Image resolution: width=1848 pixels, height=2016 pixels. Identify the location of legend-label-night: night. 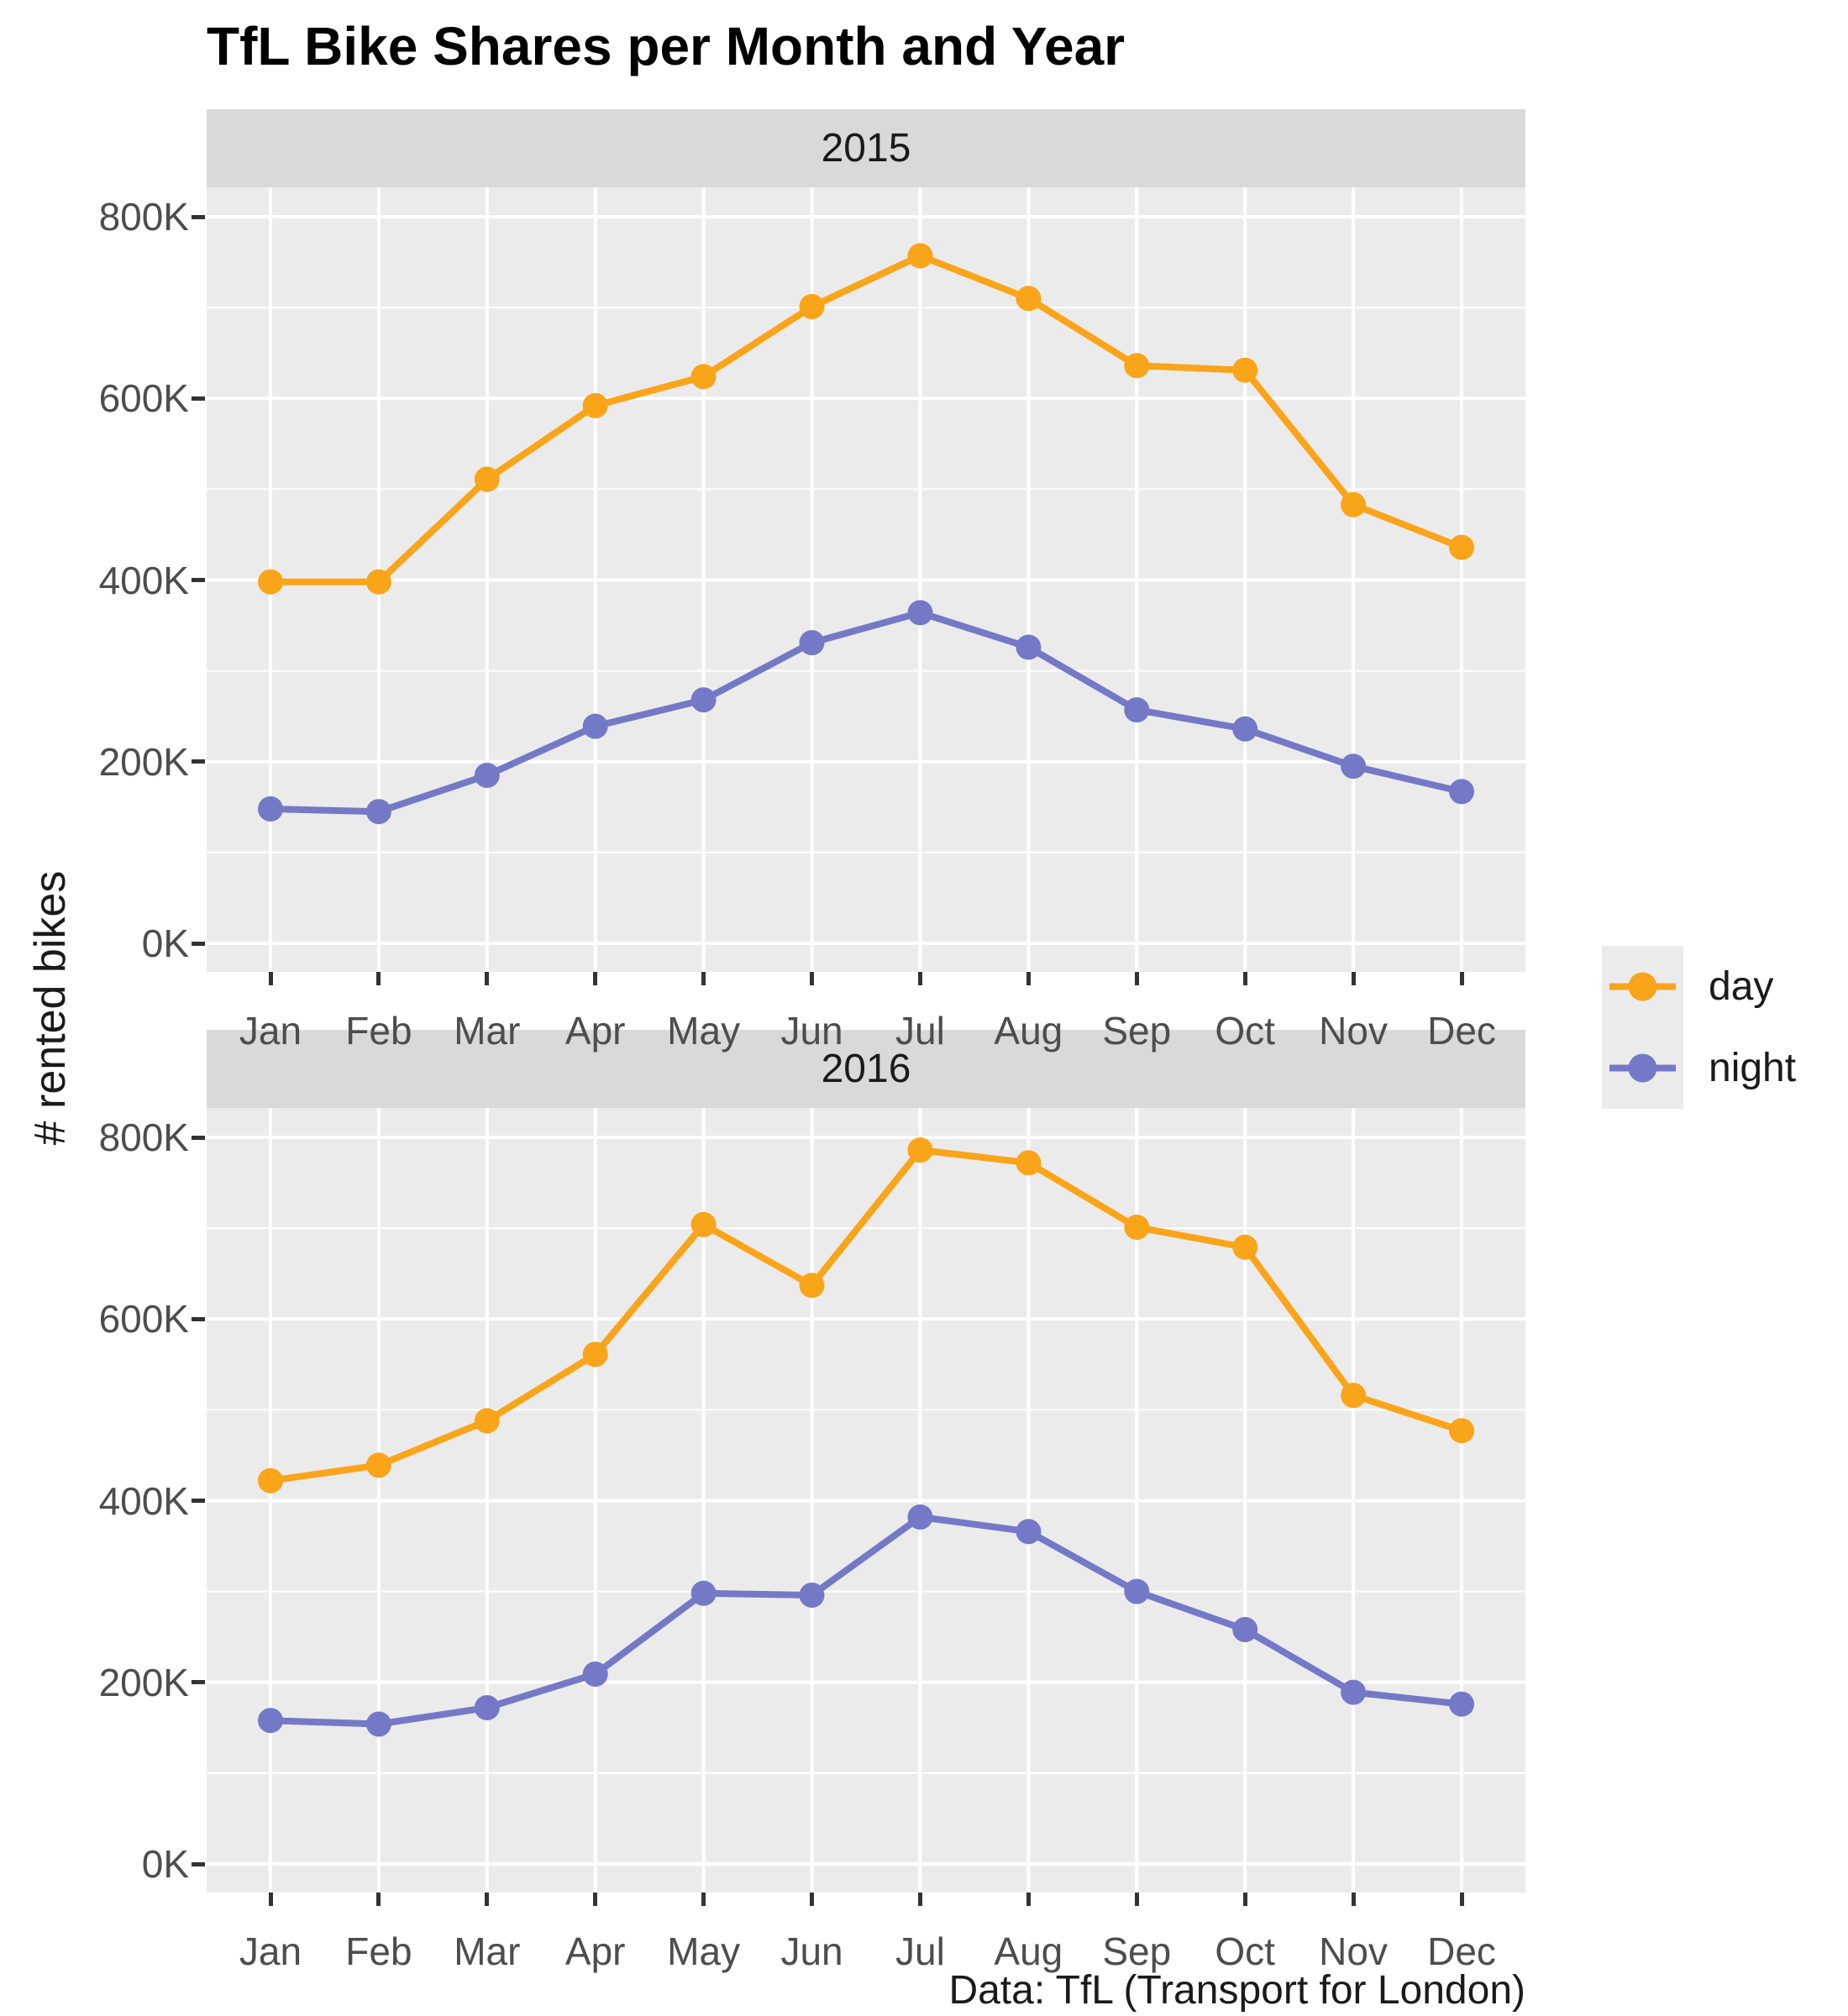
(1753, 1068).